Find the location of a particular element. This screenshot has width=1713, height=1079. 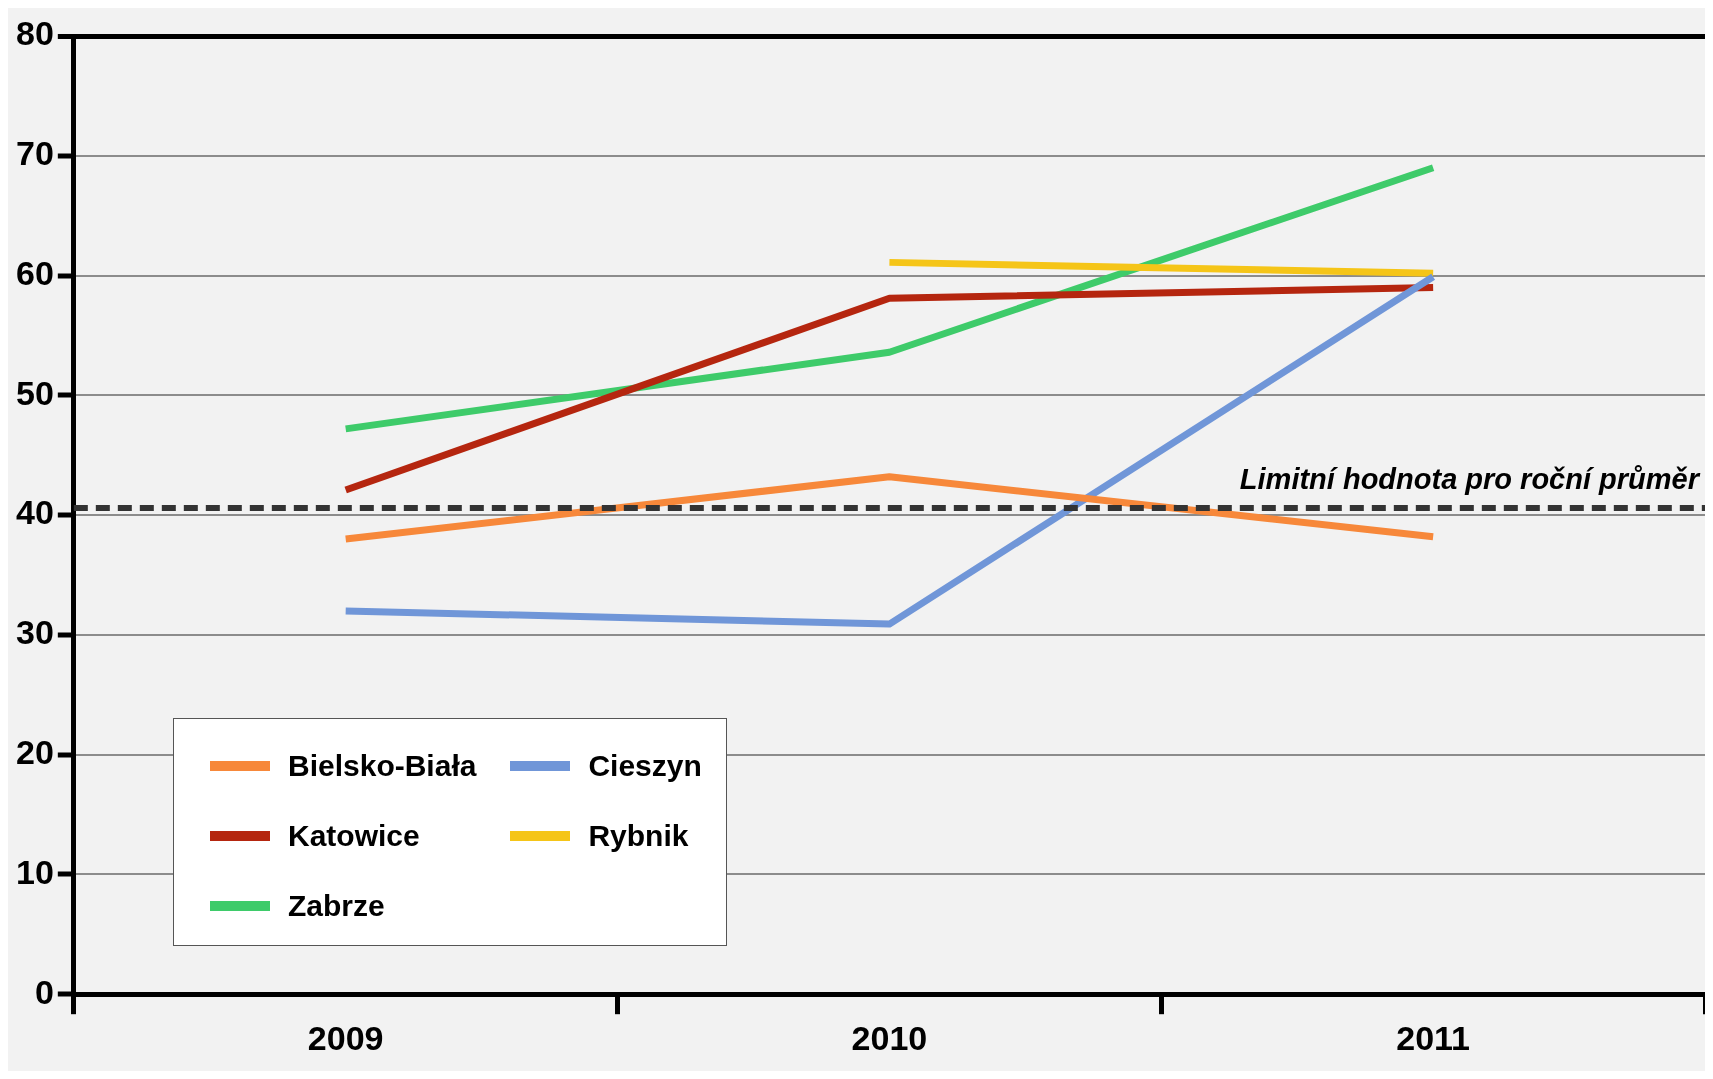

legend-label: Cieszyn is located at coordinates (645, 766).